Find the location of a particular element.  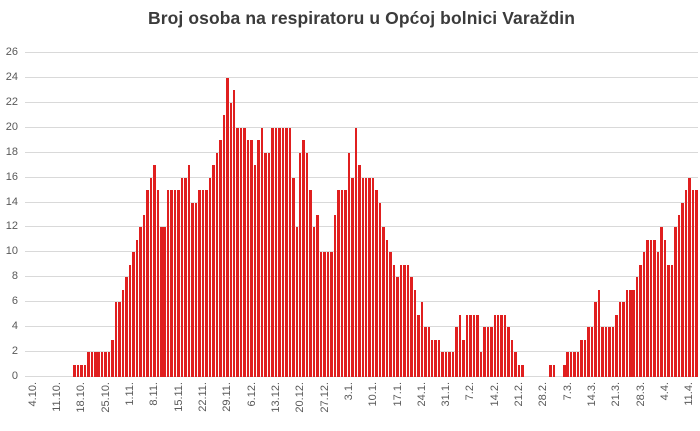

x-axis-label: 20.12. is located at coordinates (300, 397).